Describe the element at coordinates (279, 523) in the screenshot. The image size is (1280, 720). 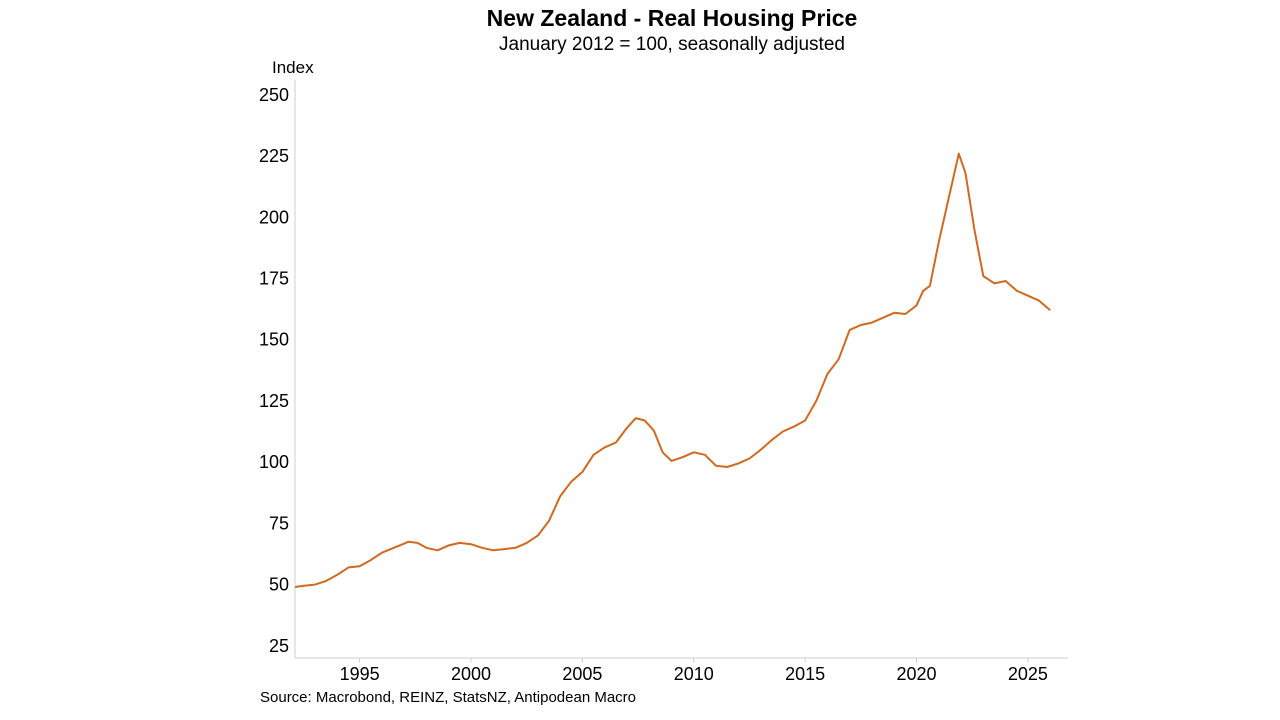
I see `y-tick-label: 75` at that location.